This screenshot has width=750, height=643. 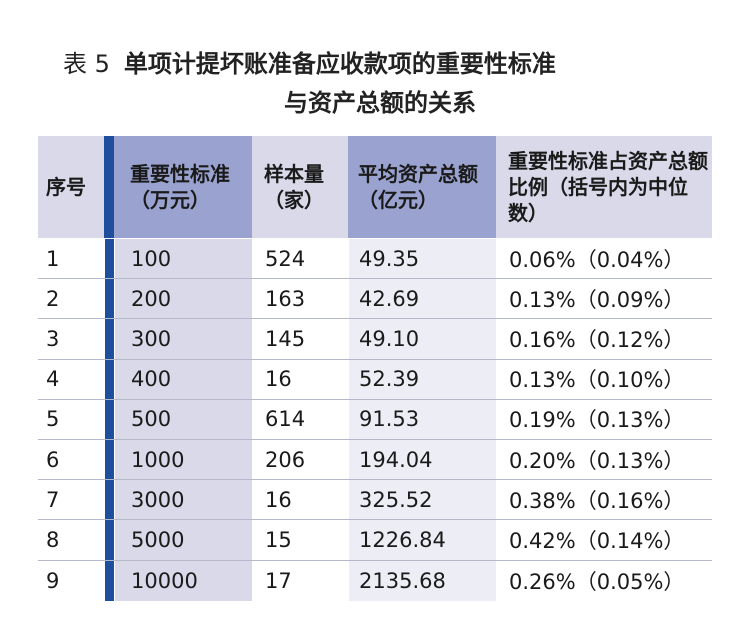 What do you see at coordinates (183, 500) in the screenshot?
I see `cell-materiality-standard: 3000` at bounding box center [183, 500].